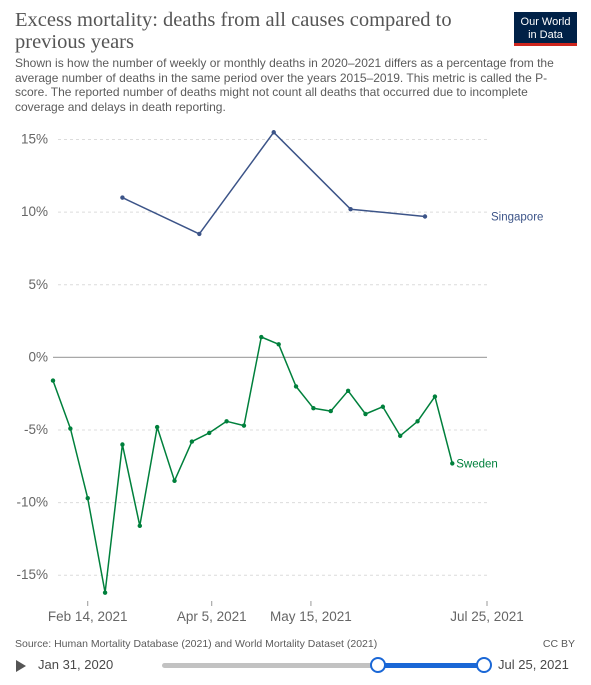  Describe the element at coordinates (477, 464) in the screenshot. I see `series-label-sweden: Sweden` at that location.